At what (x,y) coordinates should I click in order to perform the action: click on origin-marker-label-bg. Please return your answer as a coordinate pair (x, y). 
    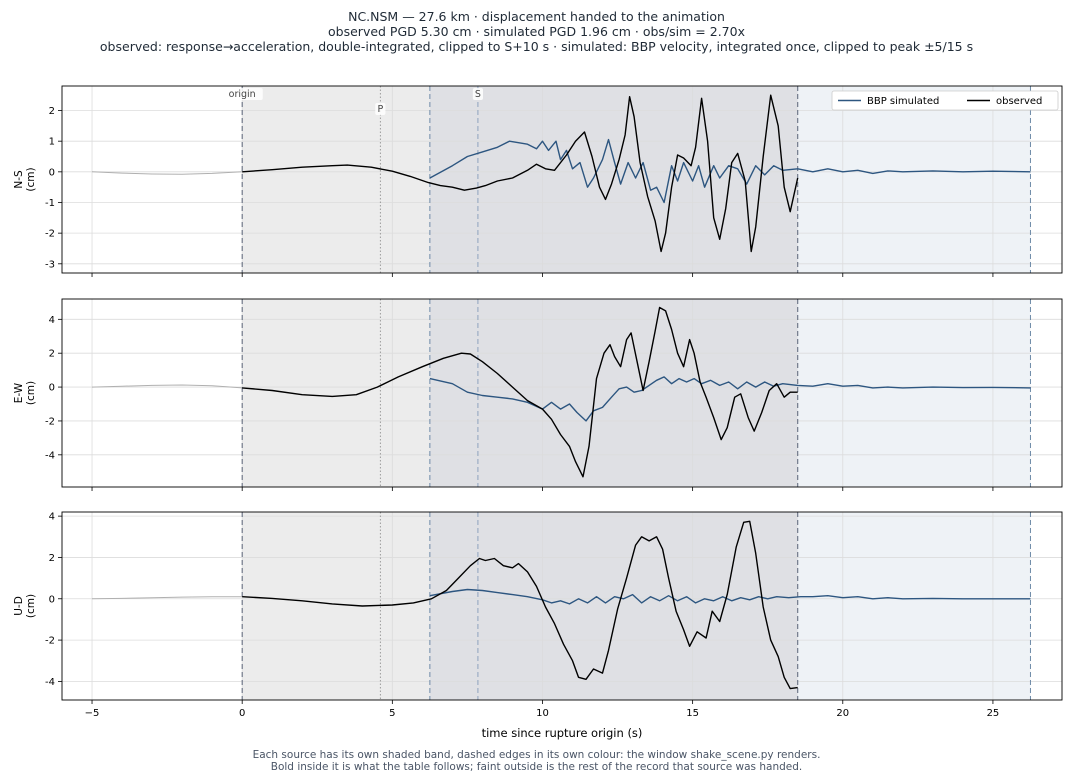
    Looking at the image, I should click on (242, 94).